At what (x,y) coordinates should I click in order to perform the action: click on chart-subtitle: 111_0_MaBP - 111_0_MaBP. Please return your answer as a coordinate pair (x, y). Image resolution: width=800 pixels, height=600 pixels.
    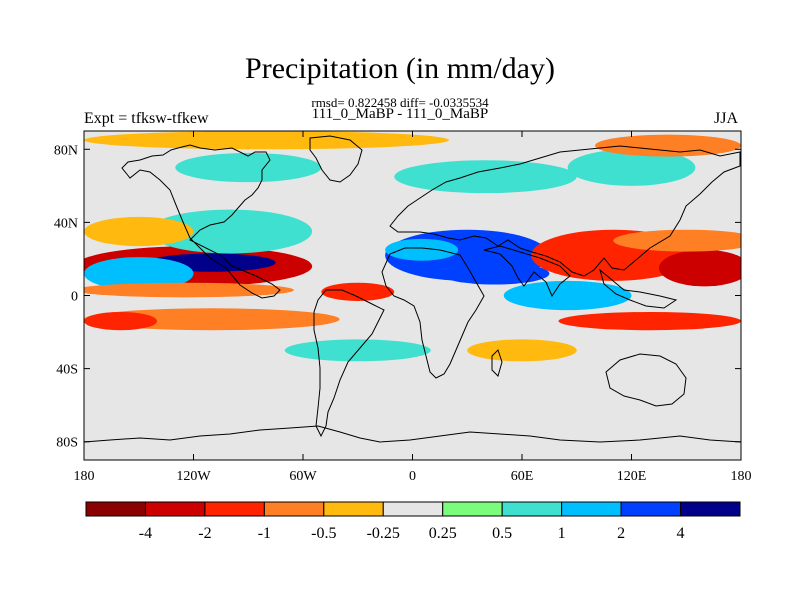
    Looking at the image, I should click on (400, 114).